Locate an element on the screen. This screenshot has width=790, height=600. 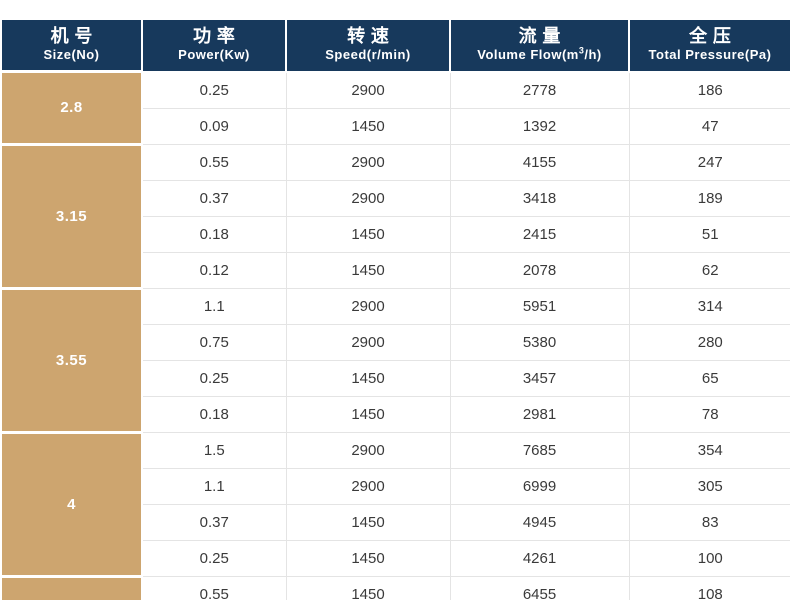
table-row: 0.37 1450 4945 83 is located at coordinates (395, 522).